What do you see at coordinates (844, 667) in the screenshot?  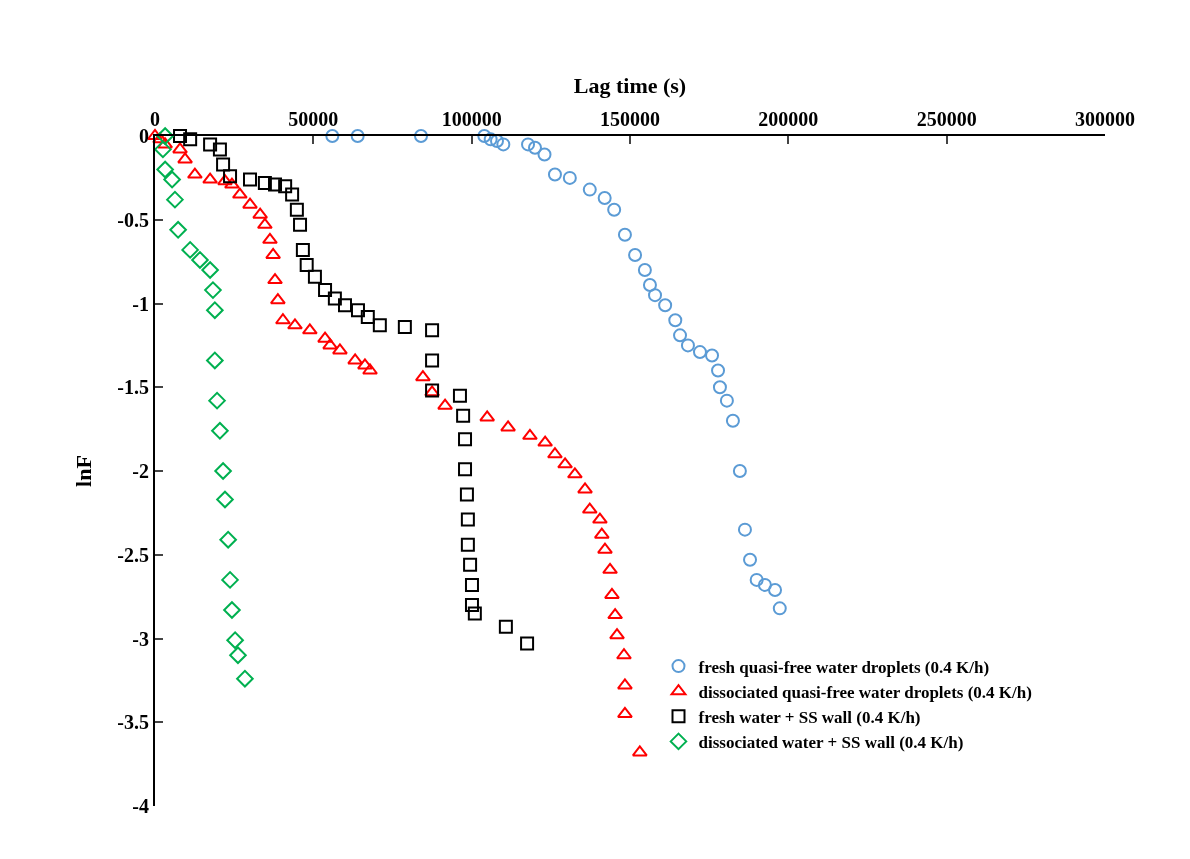 I see `legend-label: fresh quasi-free water droplets (0.4 K/h)` at bounding box center [844, 667].